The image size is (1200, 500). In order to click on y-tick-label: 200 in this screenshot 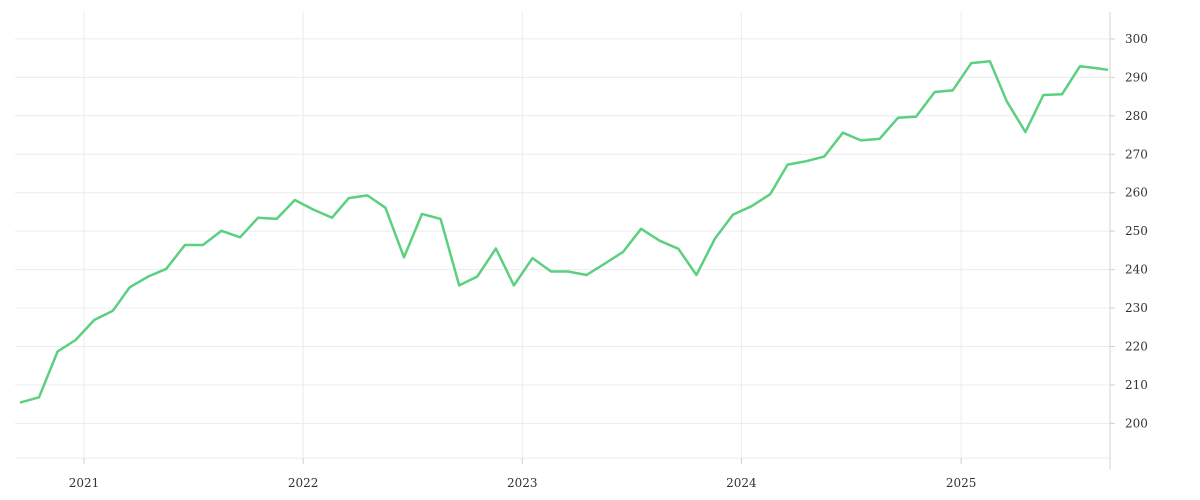, I will do `click(1136, 423)`.